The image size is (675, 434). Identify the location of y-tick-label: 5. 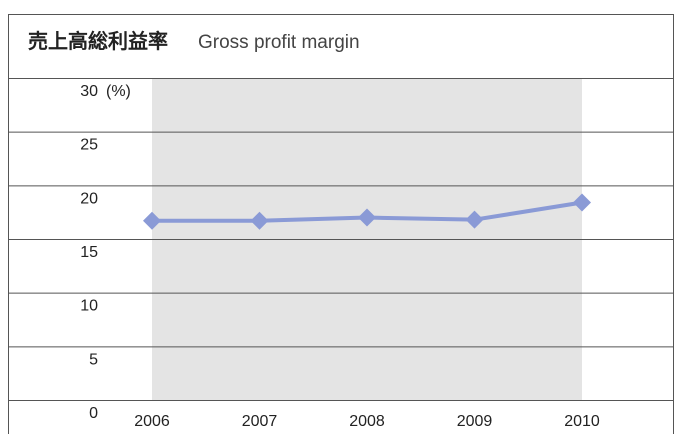
(93, 359).